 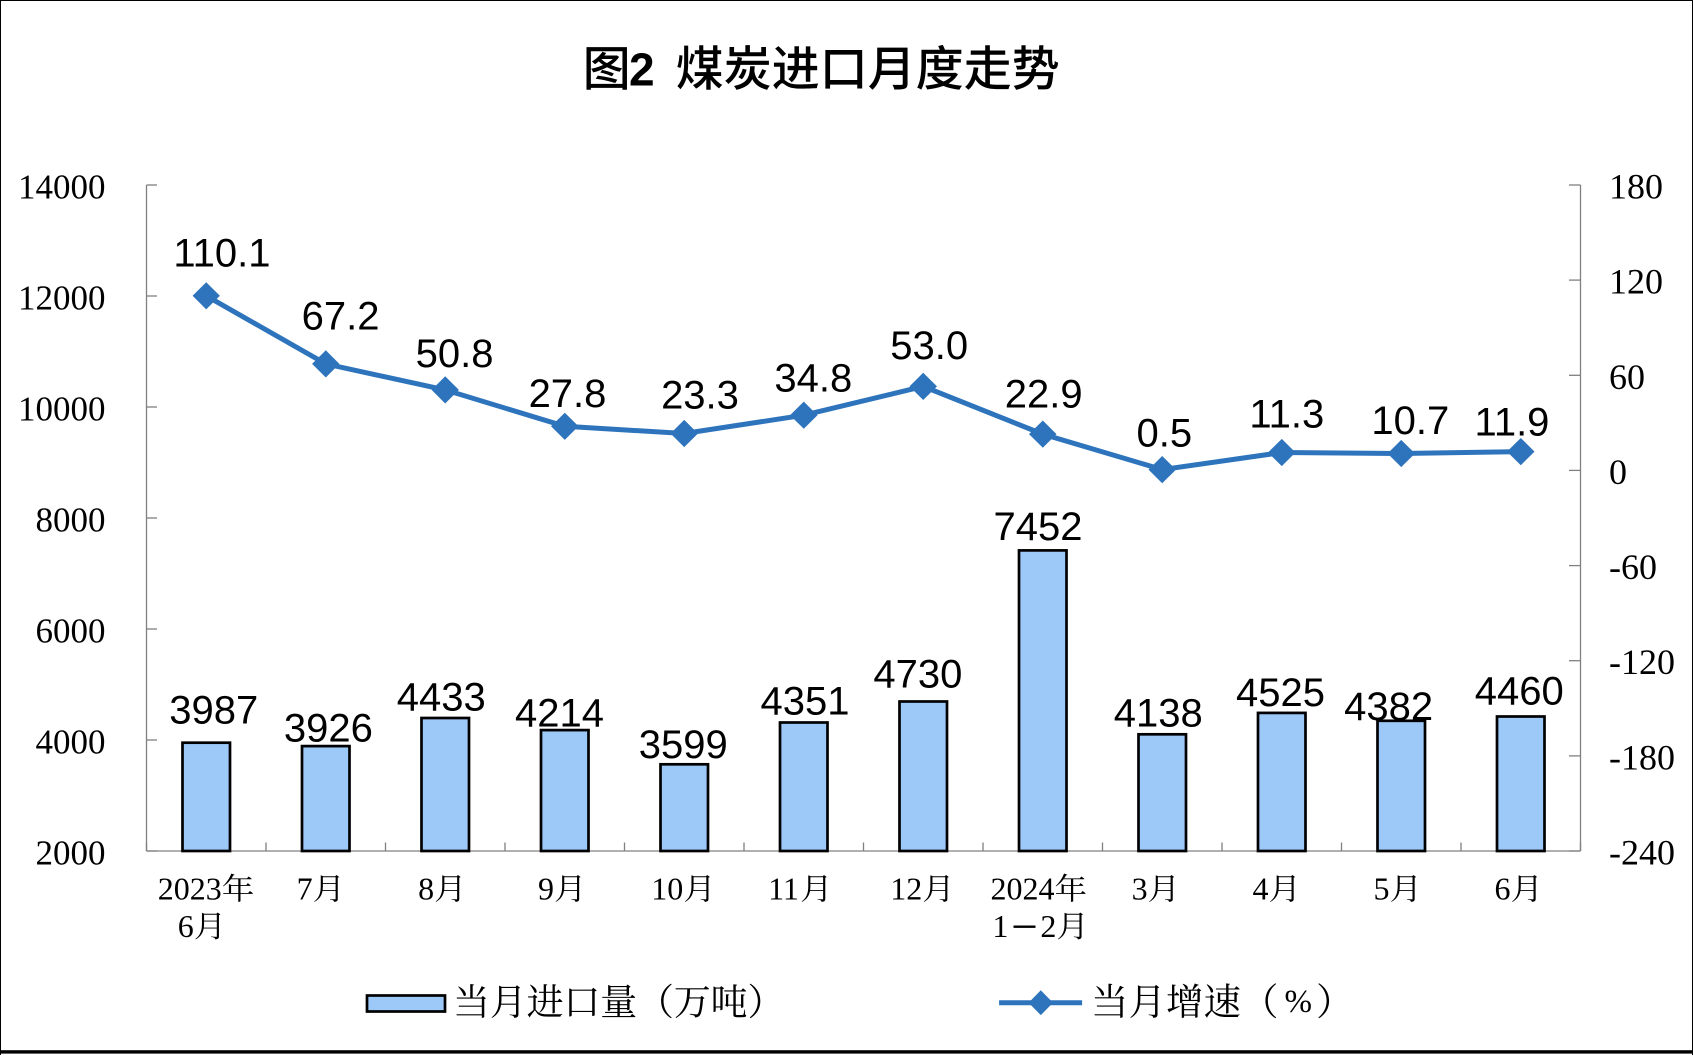 What do you see at coordinates (1164, 433) in the screenshot?
I see `svg-text: 0.5` at bounding box center [1164, 433].